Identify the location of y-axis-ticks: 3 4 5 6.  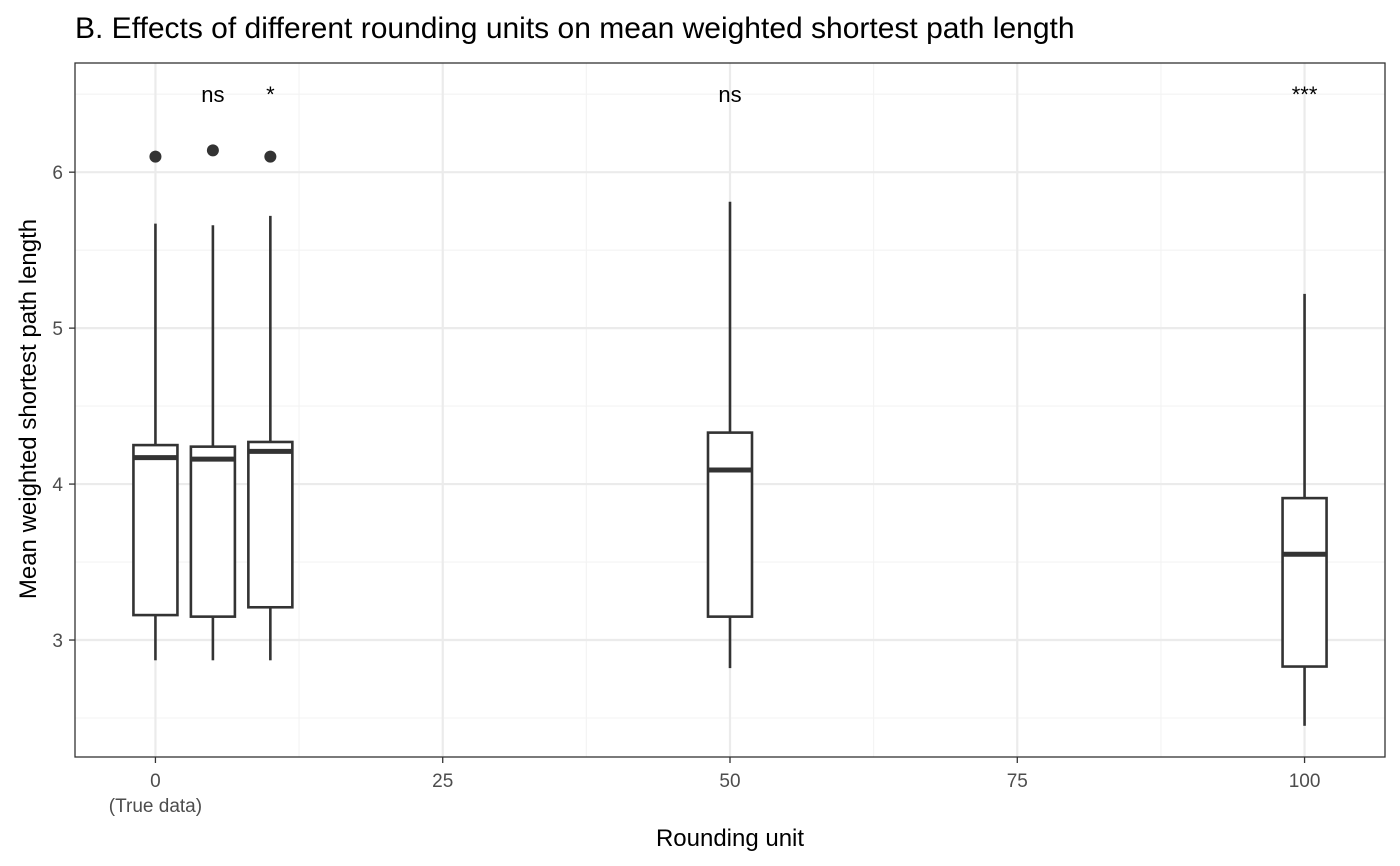
(63, 407).